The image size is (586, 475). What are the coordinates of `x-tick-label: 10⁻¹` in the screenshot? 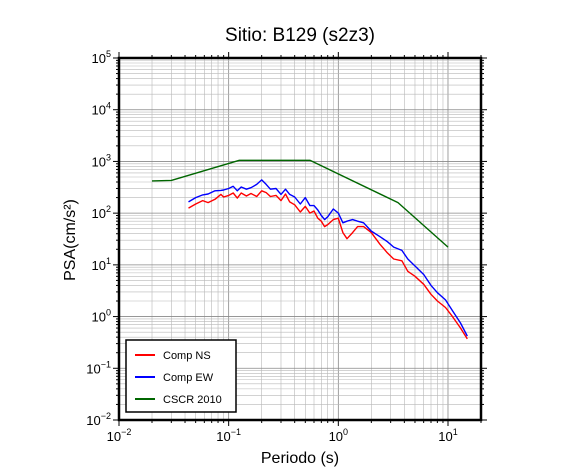 It's located at (228, 435).